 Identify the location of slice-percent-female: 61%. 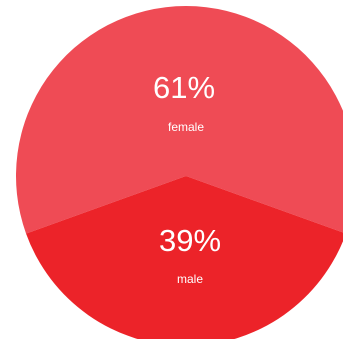
(184, 87).